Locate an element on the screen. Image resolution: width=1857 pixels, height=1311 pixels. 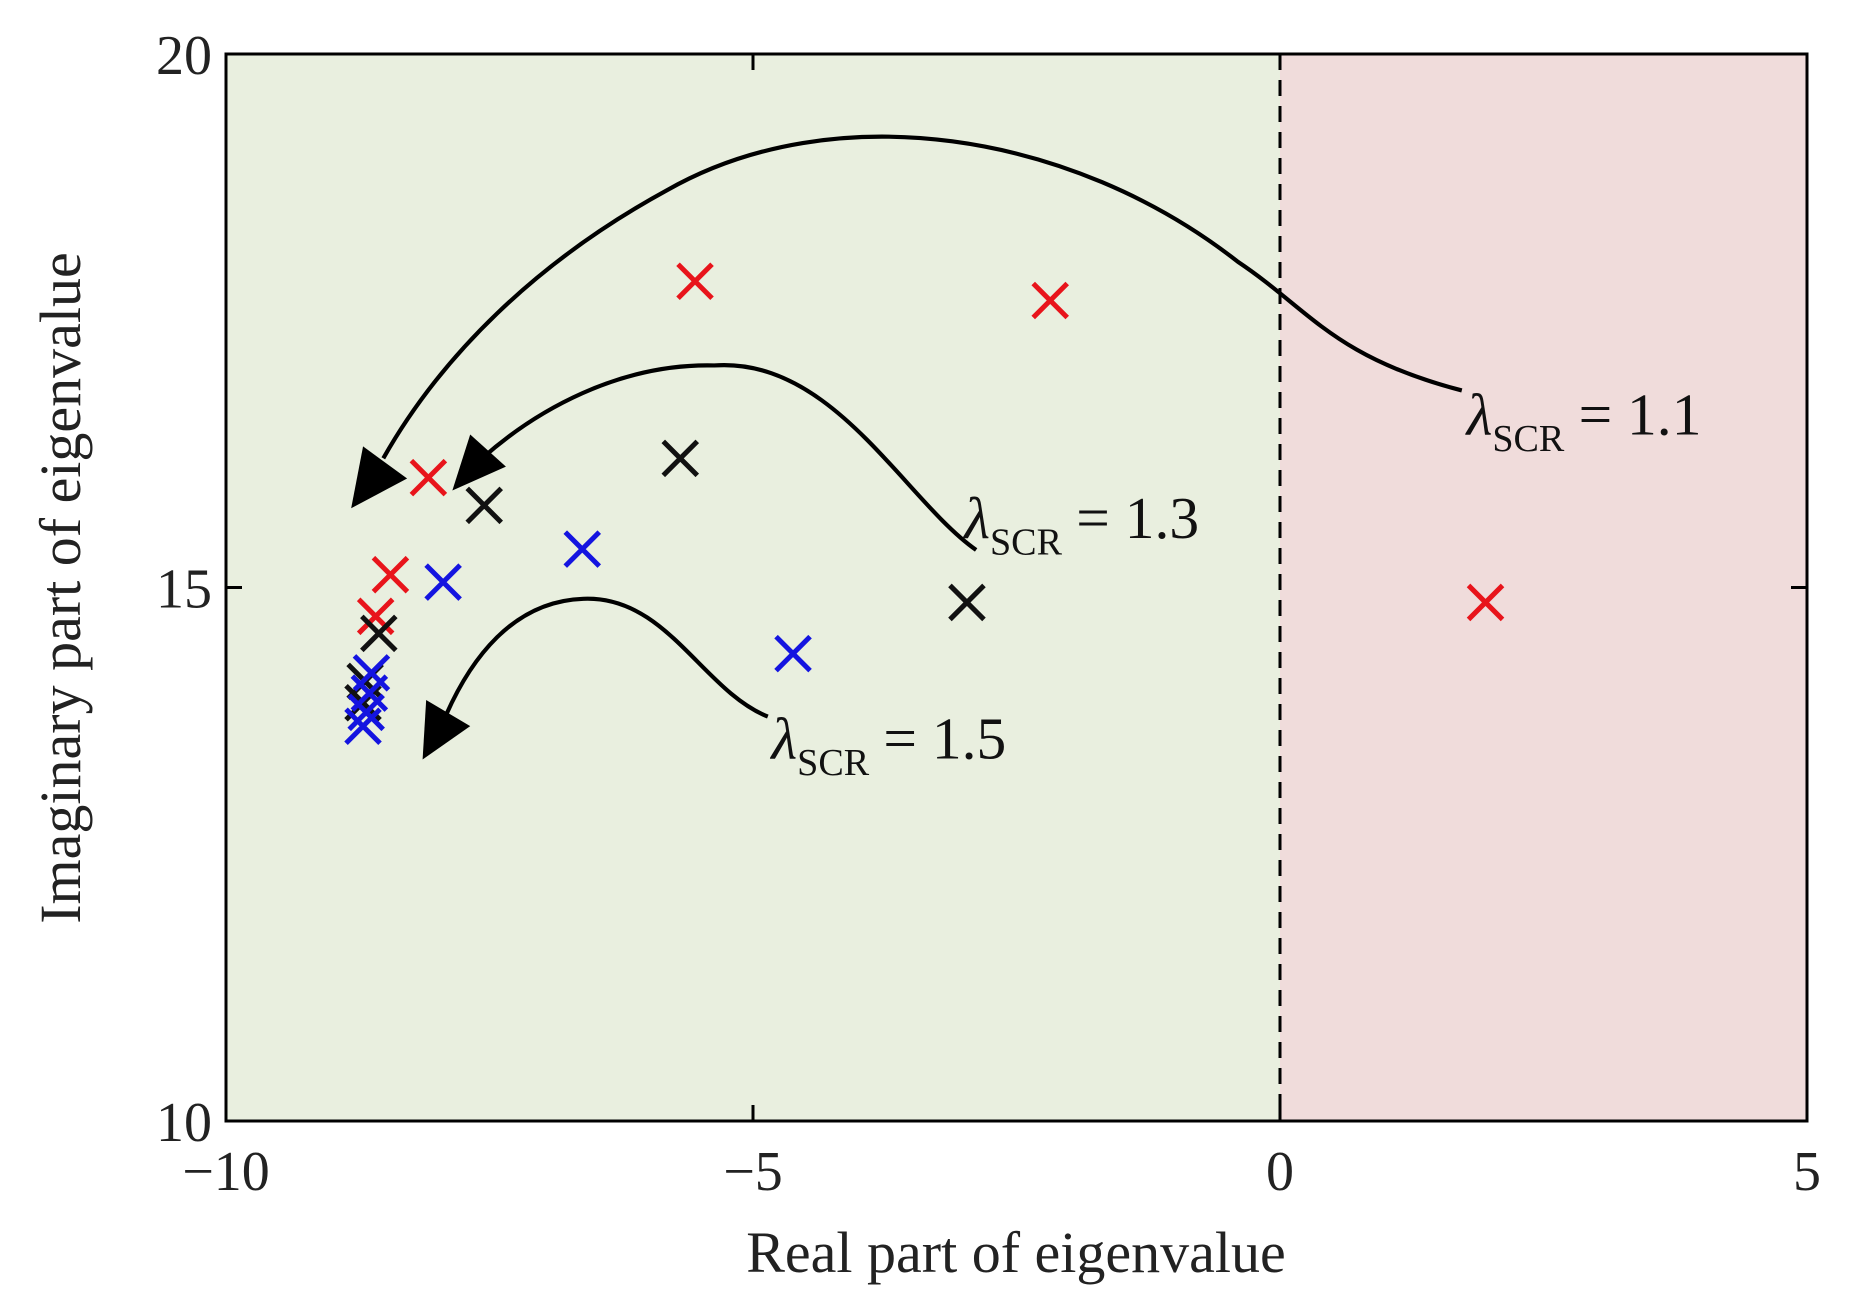
x-tick-label: 0 is located at coordinates (1280, 1172).